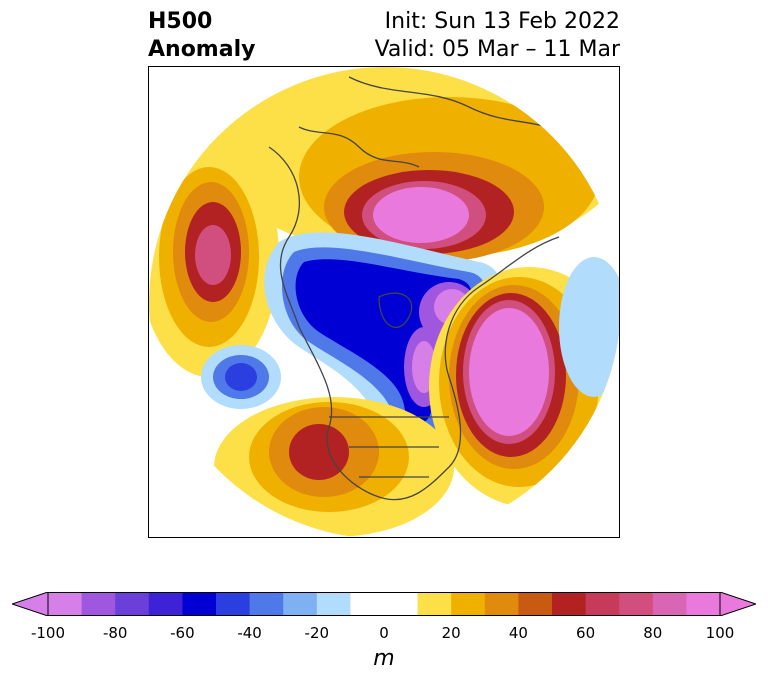  What do you see at coordinates (384, 633) in the screenshot?
I see `colorbar-tick-label: 0` at bounding box center [384, 633].